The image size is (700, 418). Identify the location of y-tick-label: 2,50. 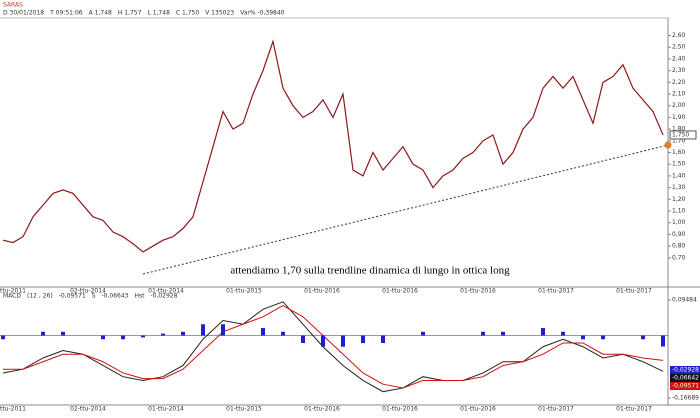
(679, 47).